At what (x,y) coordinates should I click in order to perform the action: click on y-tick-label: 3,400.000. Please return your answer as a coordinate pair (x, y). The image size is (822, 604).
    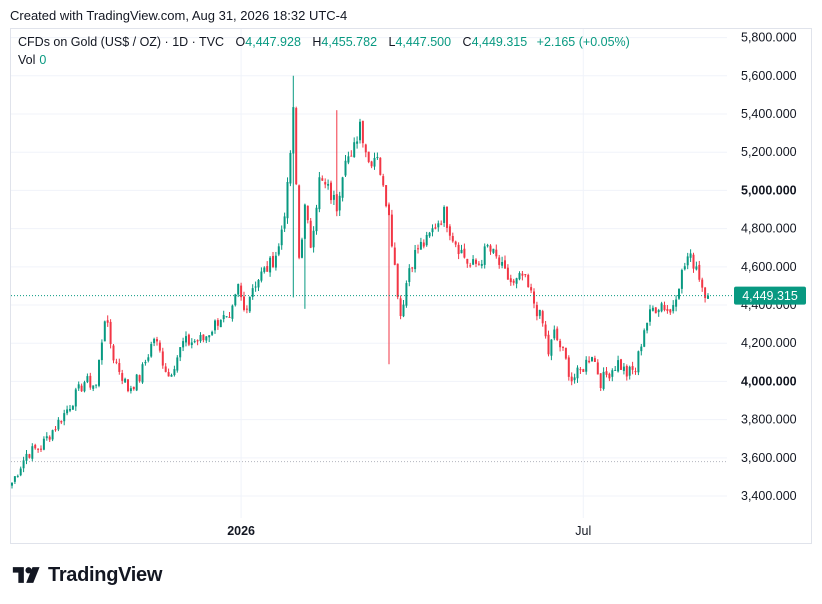
    Looking at the image, I should click on (769, 496).